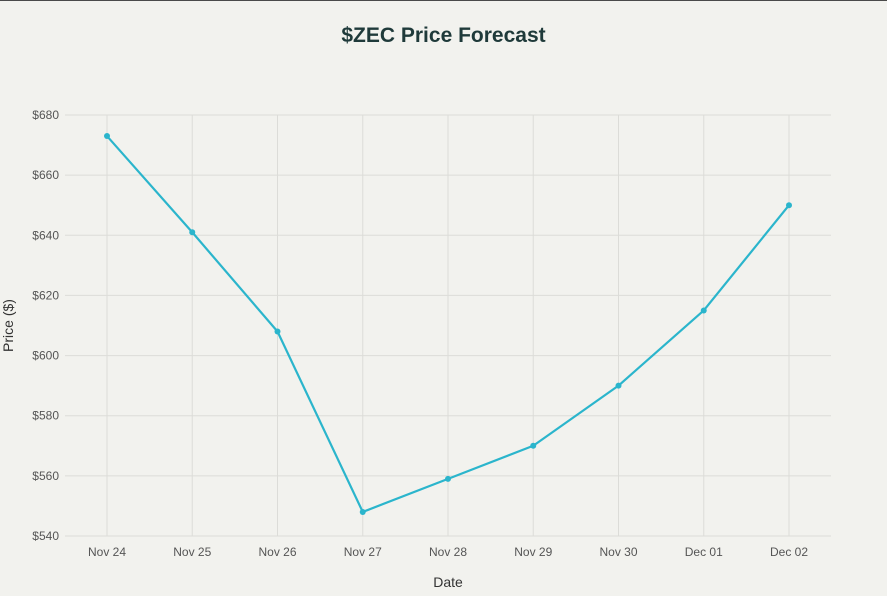 The height and width of the screenshot is (596, 887). What do you see at coordinates (277, 552) in the screenshot?
I see `x-tick-label: Nov 26` at bounding box center [277, 552].